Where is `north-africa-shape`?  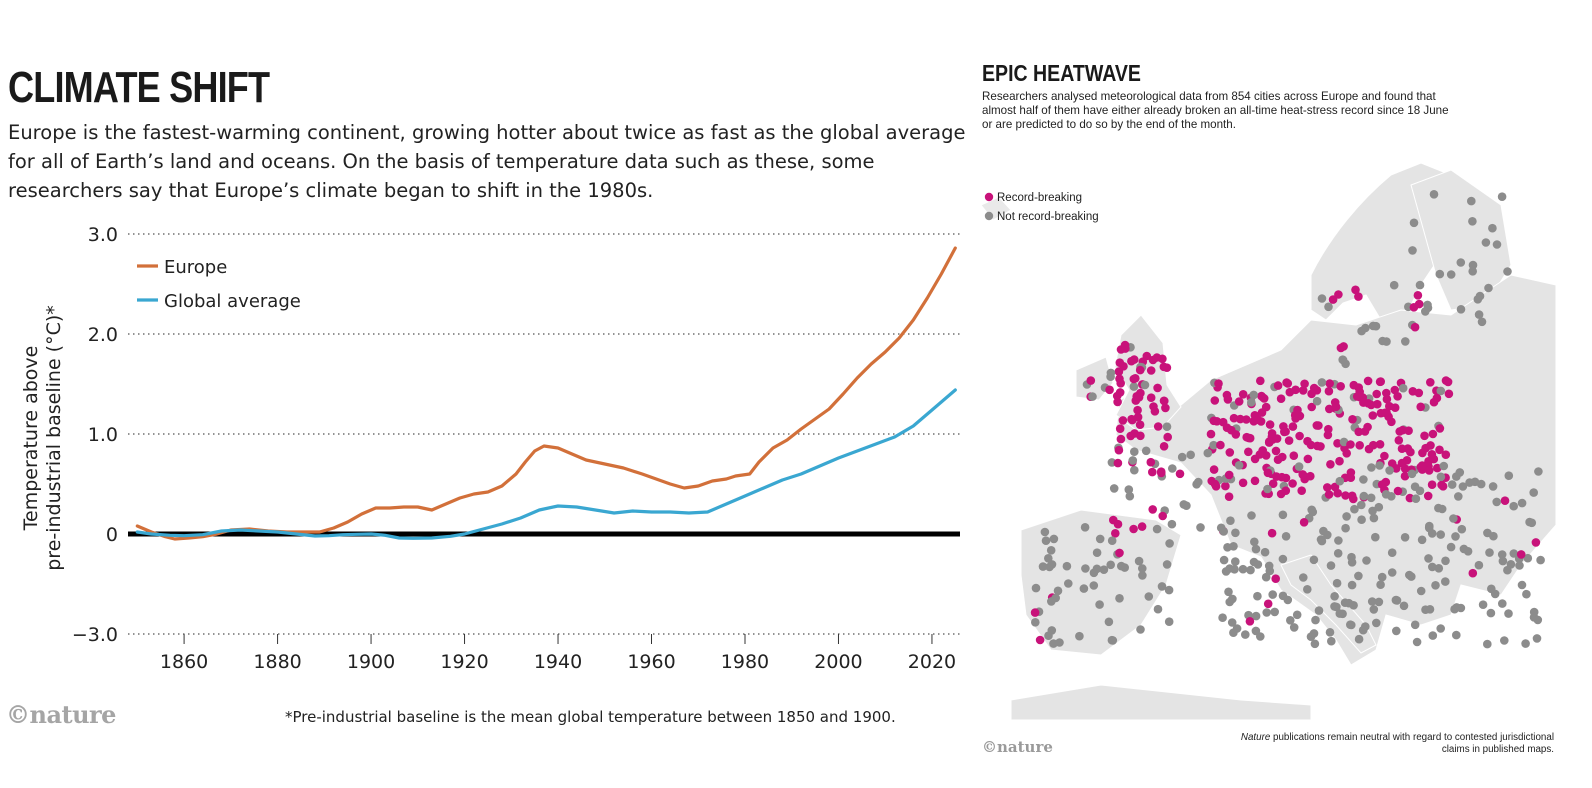
north-africa-shape is located at coordinates (1161, 702).